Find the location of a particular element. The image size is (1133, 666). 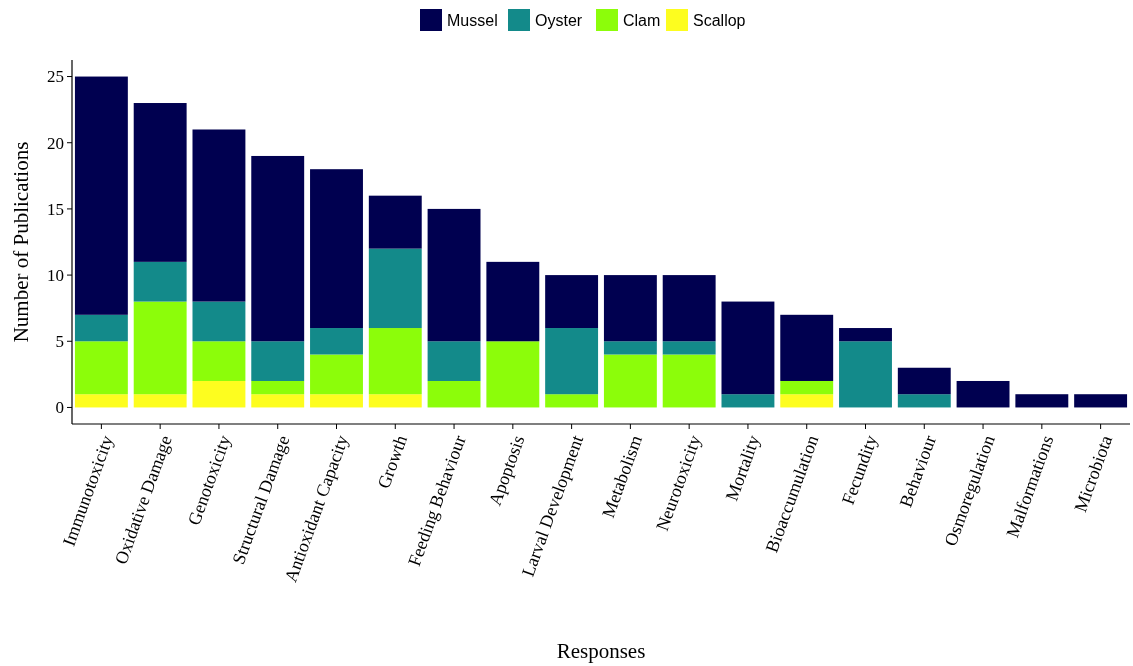

y-tick-label: 25 is located at coordinates (55, 77).